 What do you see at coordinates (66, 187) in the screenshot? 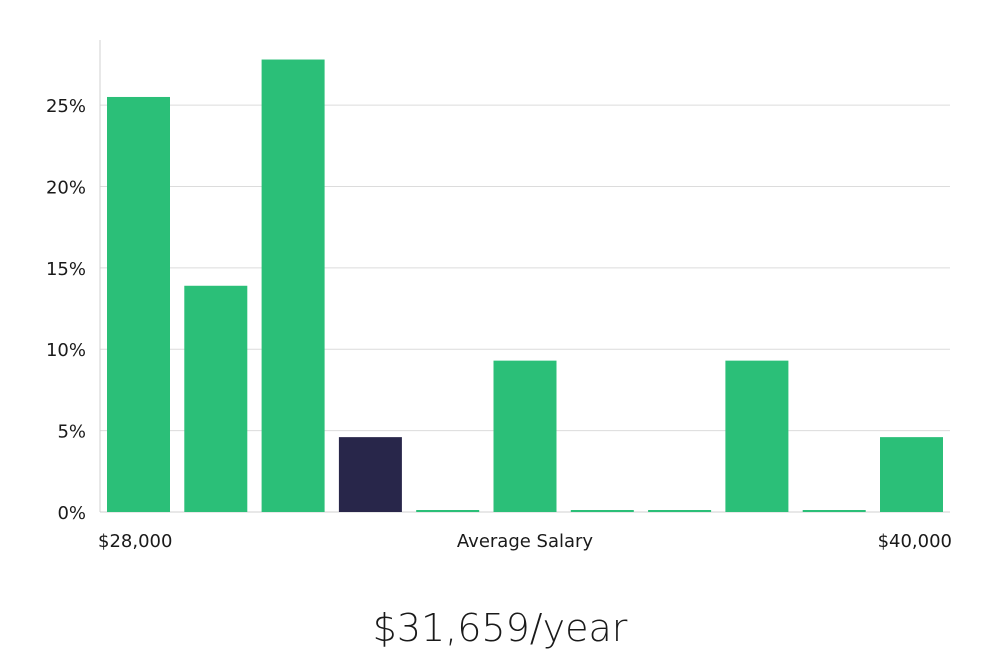
I see `y-tick-label: 20%` at bounding box center [66, 187].